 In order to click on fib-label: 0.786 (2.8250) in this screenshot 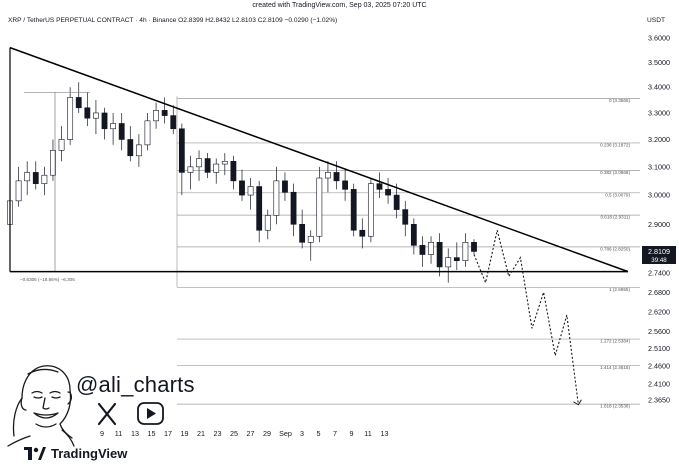, I will do `click(615, 248)`.